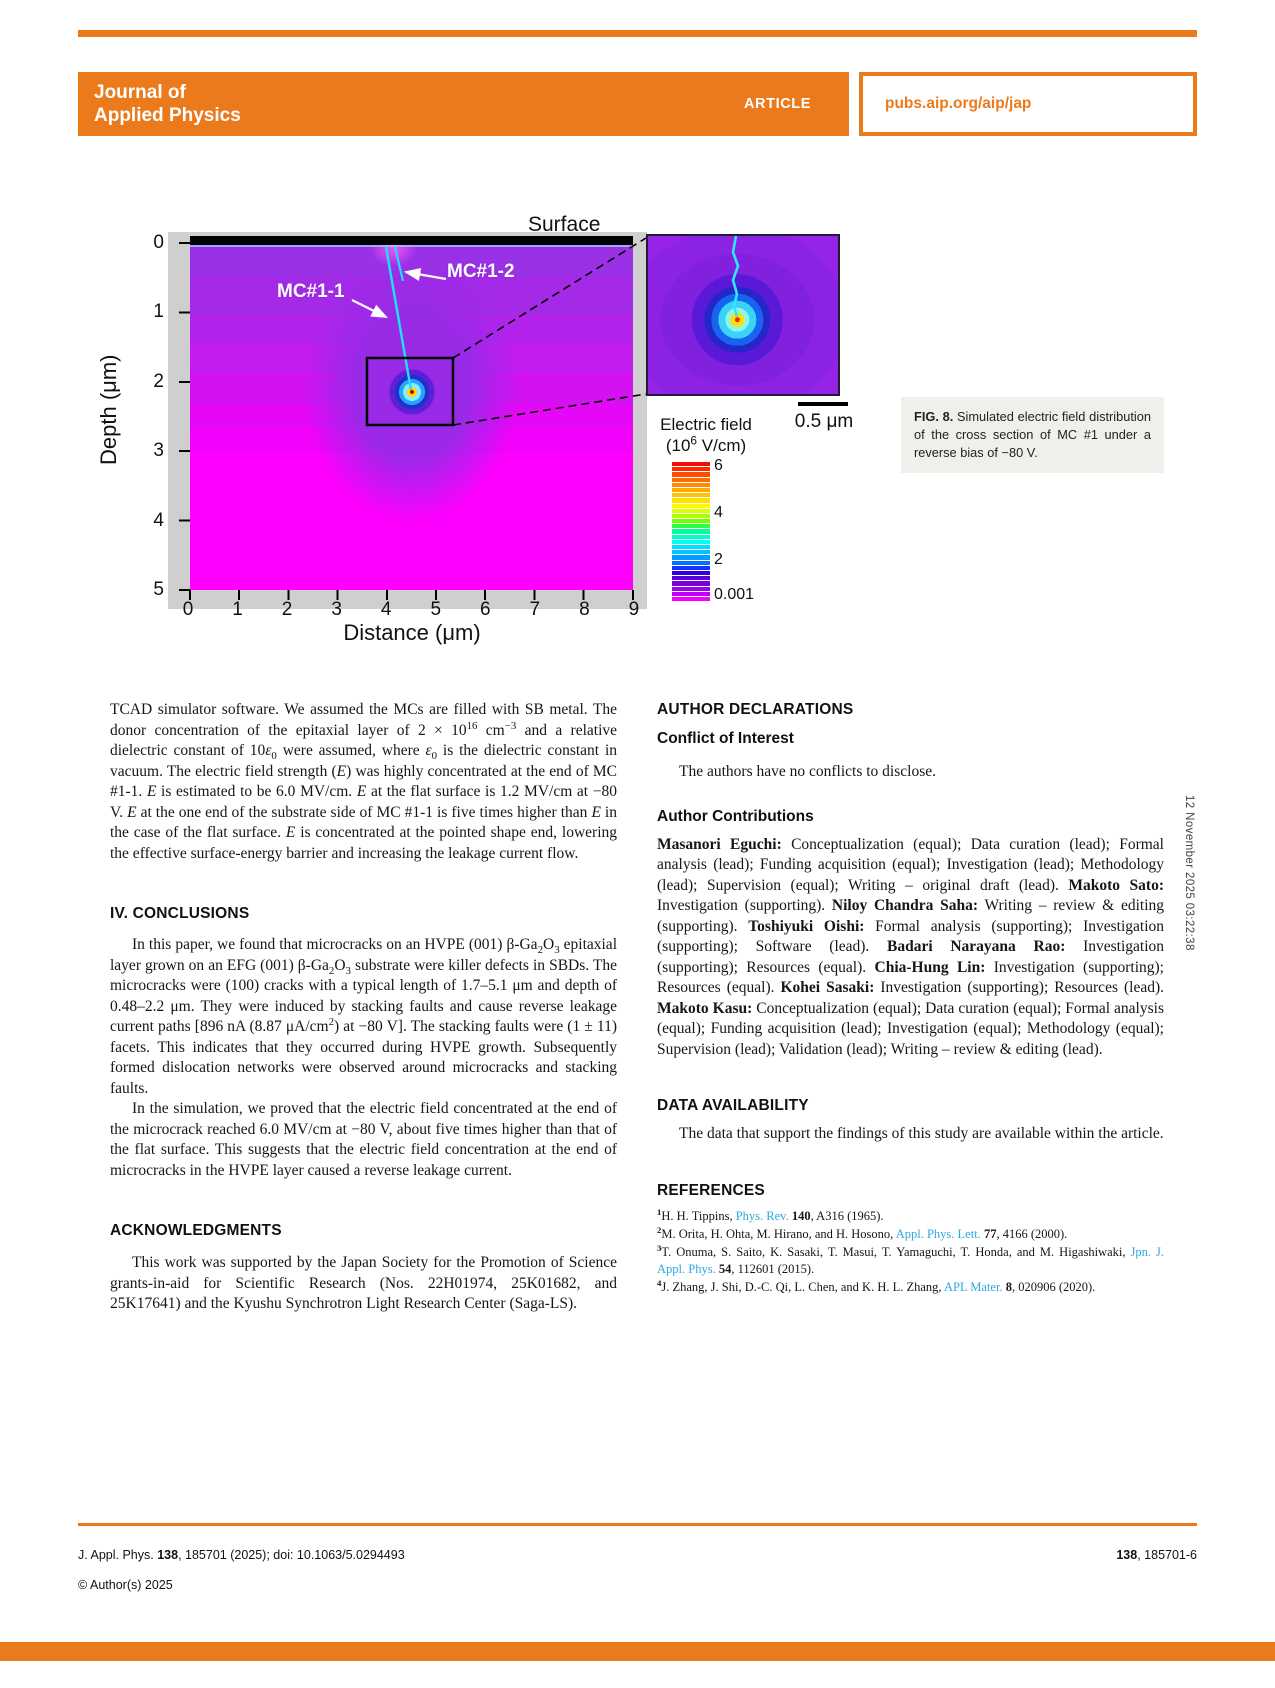  Describe the element at coordinates (167, 115) in the screenshot. I see `journal-name-line2: Applied Physics` at that location.